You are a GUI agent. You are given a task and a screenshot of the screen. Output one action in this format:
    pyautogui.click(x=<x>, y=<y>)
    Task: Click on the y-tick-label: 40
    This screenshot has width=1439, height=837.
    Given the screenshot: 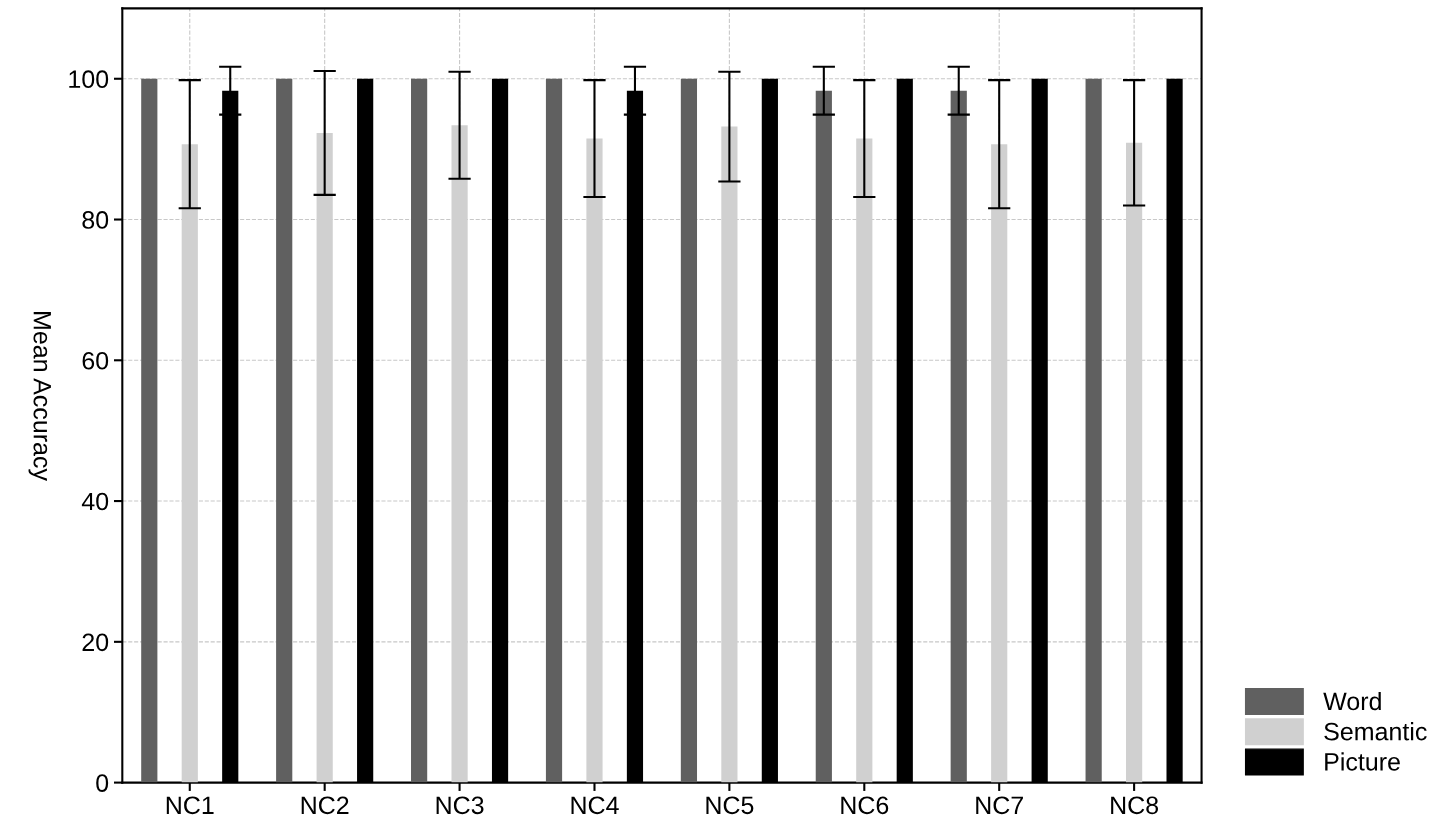 What is the action you would take?
    pyautogui.click(x=95, y=501)
    